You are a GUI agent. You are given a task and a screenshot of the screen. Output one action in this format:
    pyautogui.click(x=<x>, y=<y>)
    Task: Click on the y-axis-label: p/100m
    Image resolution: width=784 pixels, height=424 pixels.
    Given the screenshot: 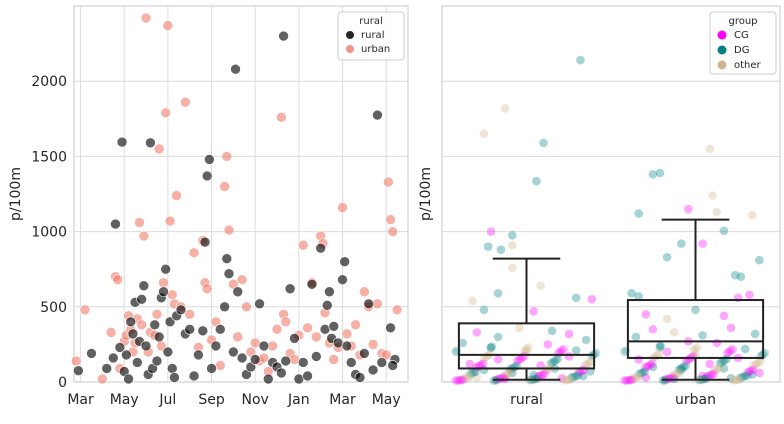 What is the action you would take?
    pyautogui.click(x=16, y=194)
    